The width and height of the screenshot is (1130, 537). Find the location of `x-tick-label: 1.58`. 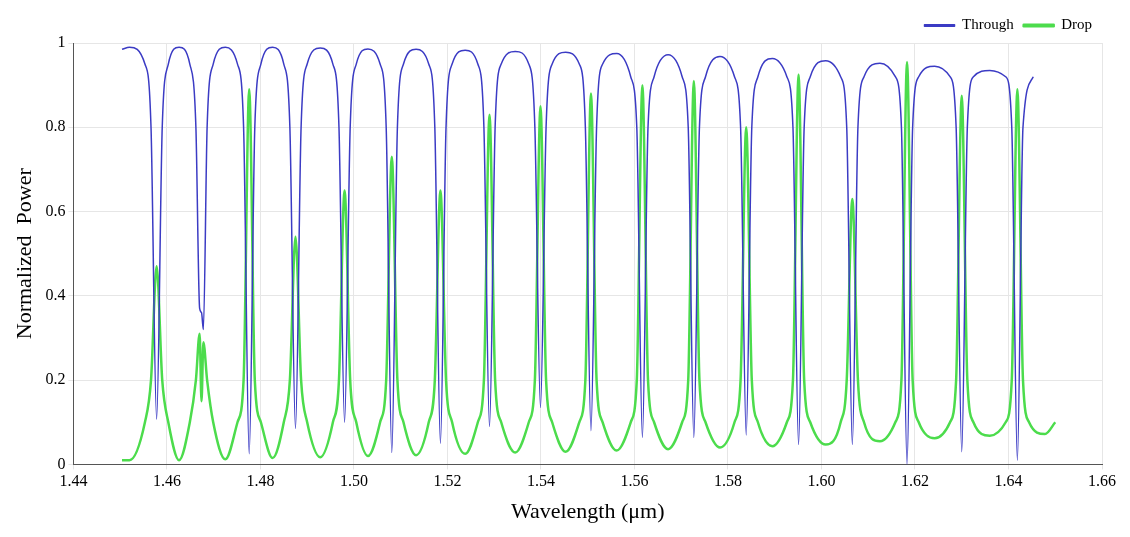

x-tick-label: 1.58 is located at coordinates (727, 481).